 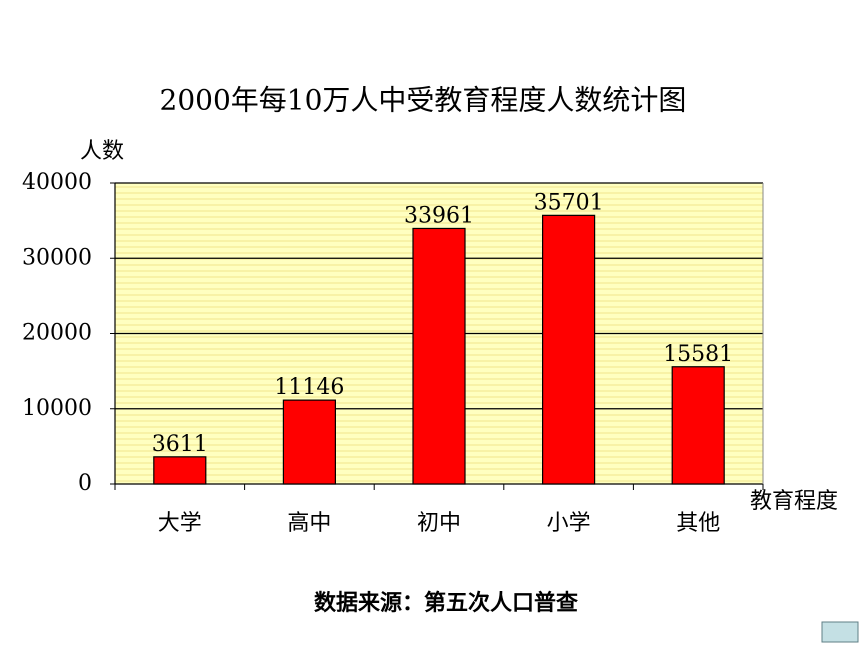 I want to click on data-label: 33961, so click(x=439, y=215).